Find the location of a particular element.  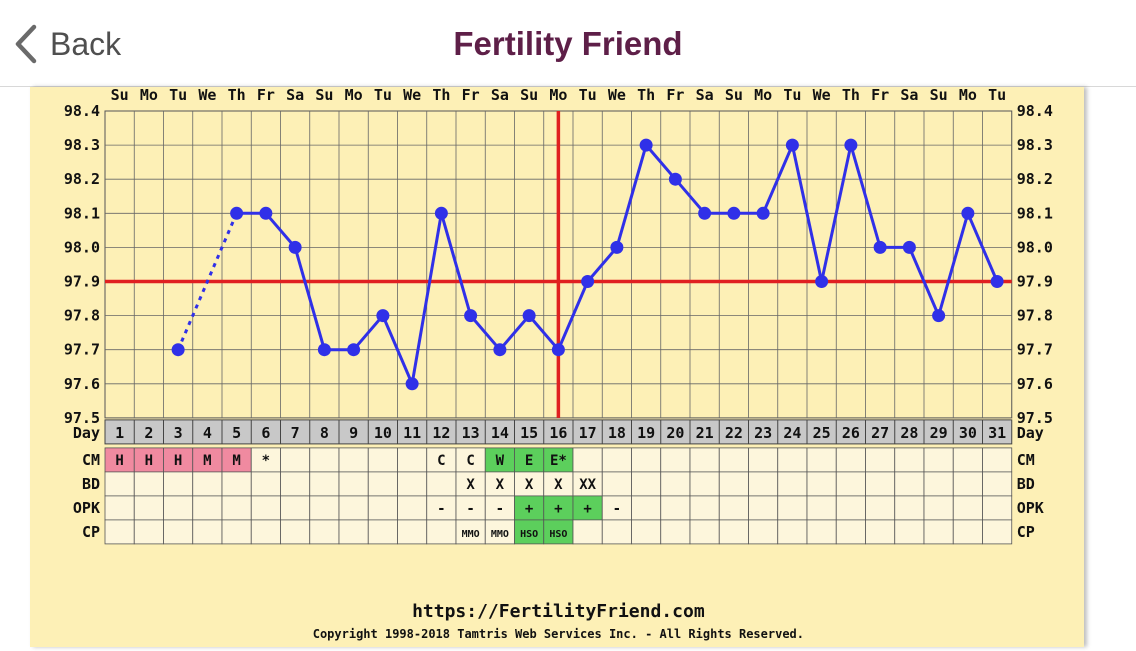

day-number: 20 is located at coordinates (675, 433).